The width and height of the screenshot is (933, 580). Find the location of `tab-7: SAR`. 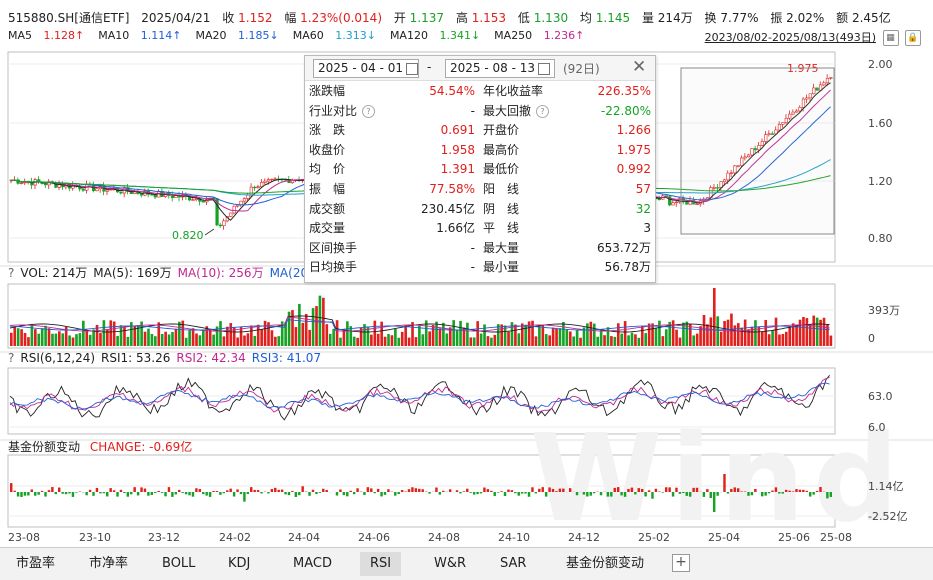

tab-7: SAR is located at coordinates (513, 564).